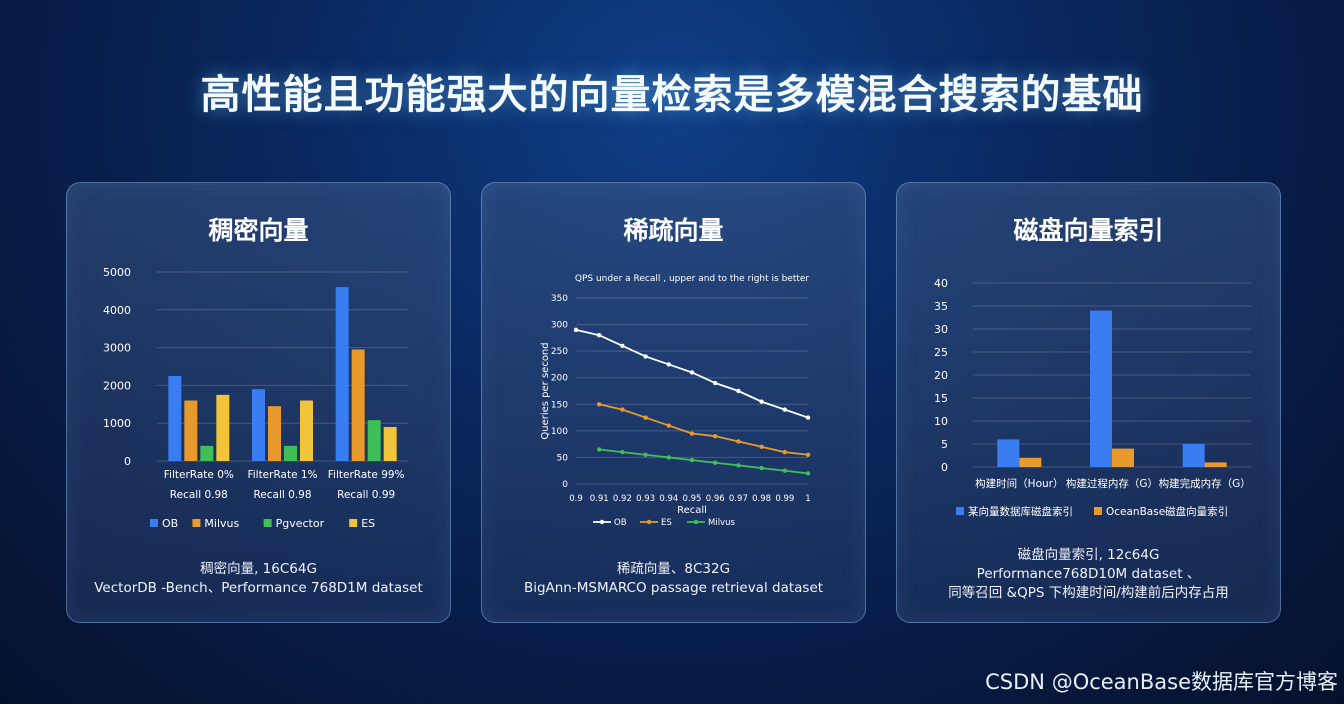 This screenshot has height=704, width=1344. I want to click on x-tick-label: 0.93, so click(645, 499).